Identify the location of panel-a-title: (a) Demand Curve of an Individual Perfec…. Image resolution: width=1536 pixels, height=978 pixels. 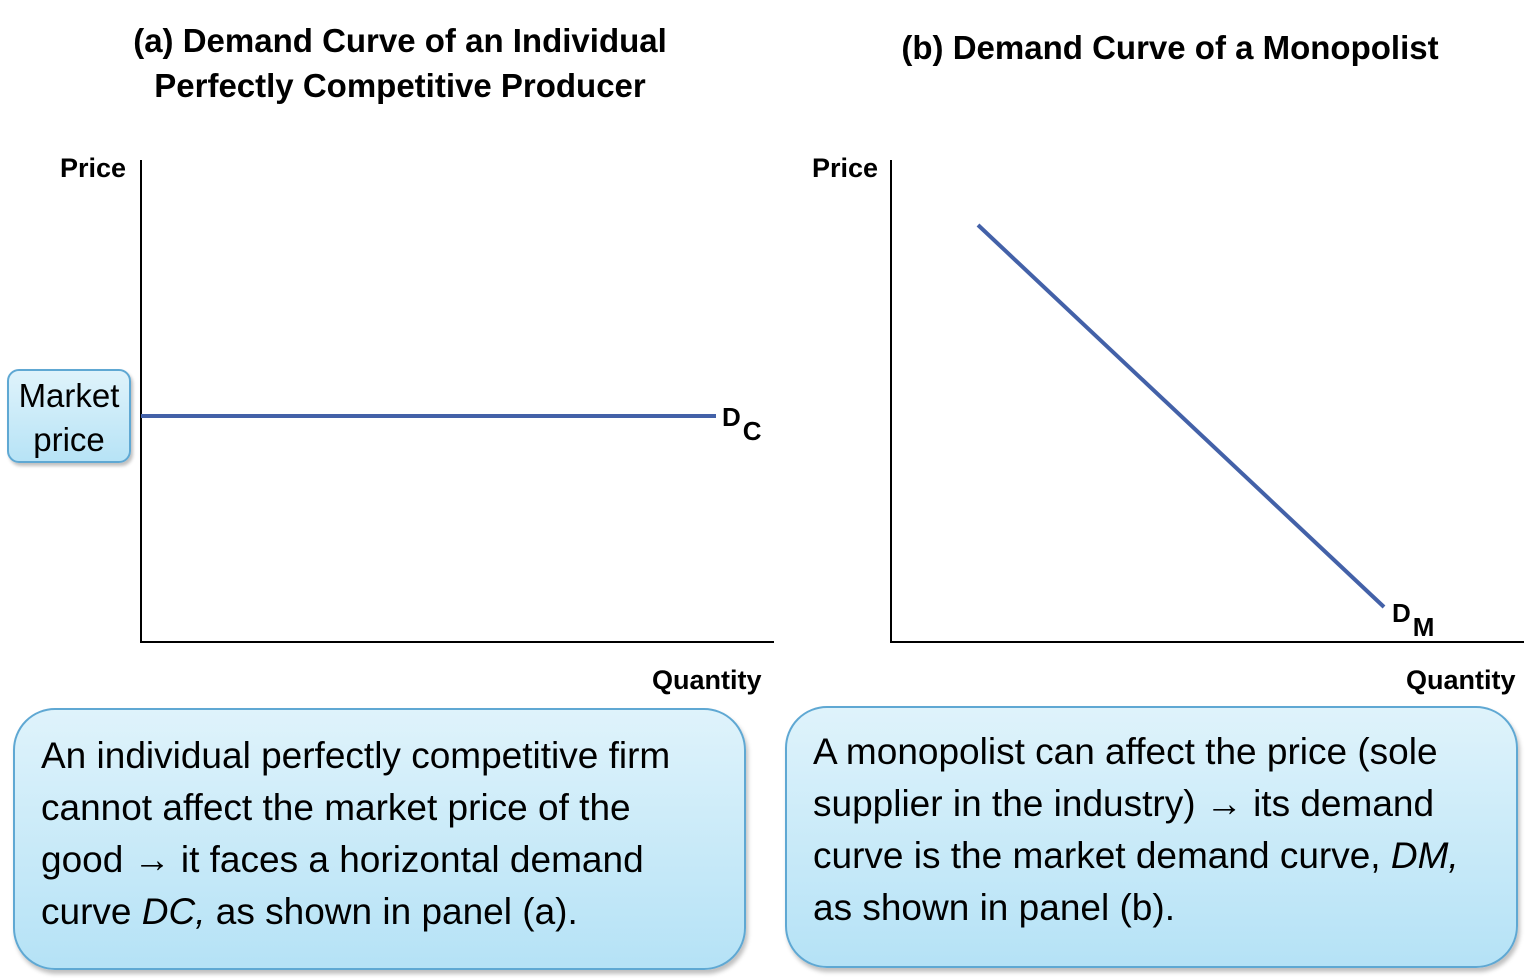
(400, 63).